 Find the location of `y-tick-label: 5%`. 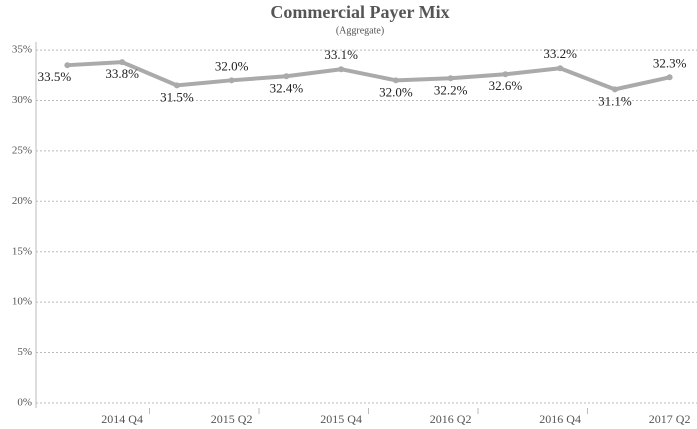

y-tick-label: 5% is located at coordinates (24, 352).